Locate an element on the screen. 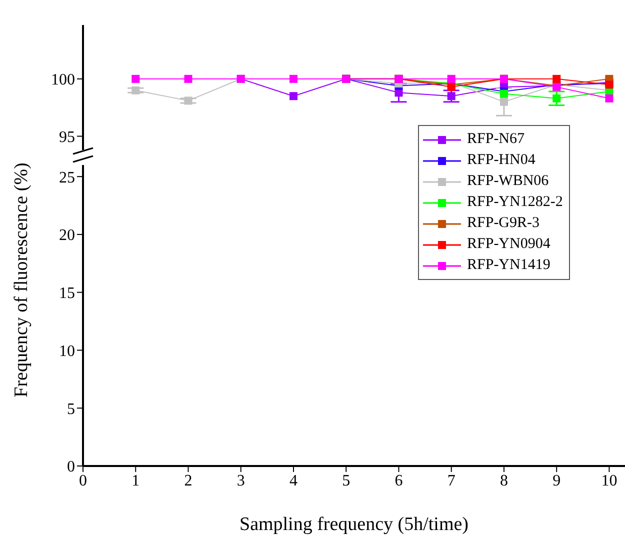 The image size is (625, 538). legend-label: RFP-G9R-3 is located at coordinates (503, 223).